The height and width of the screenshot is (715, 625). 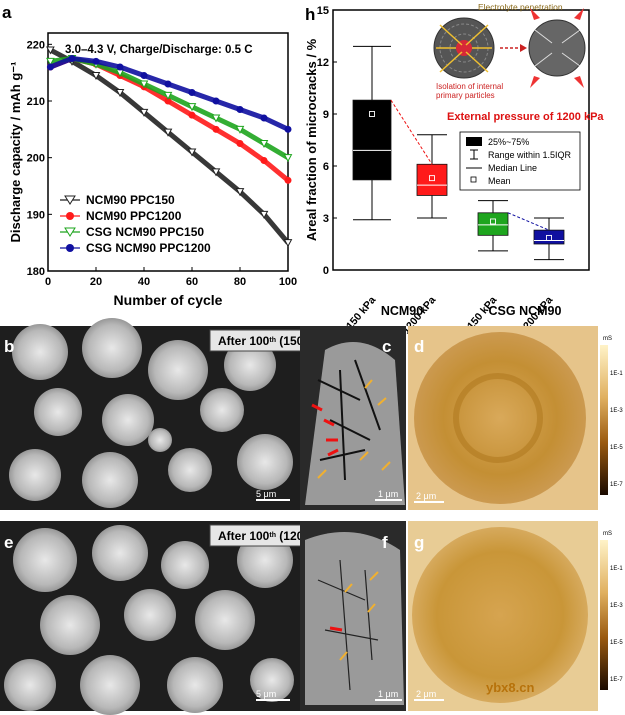 I want to click on inset-pressure-arrow-bl, so click(x=535, y=82).